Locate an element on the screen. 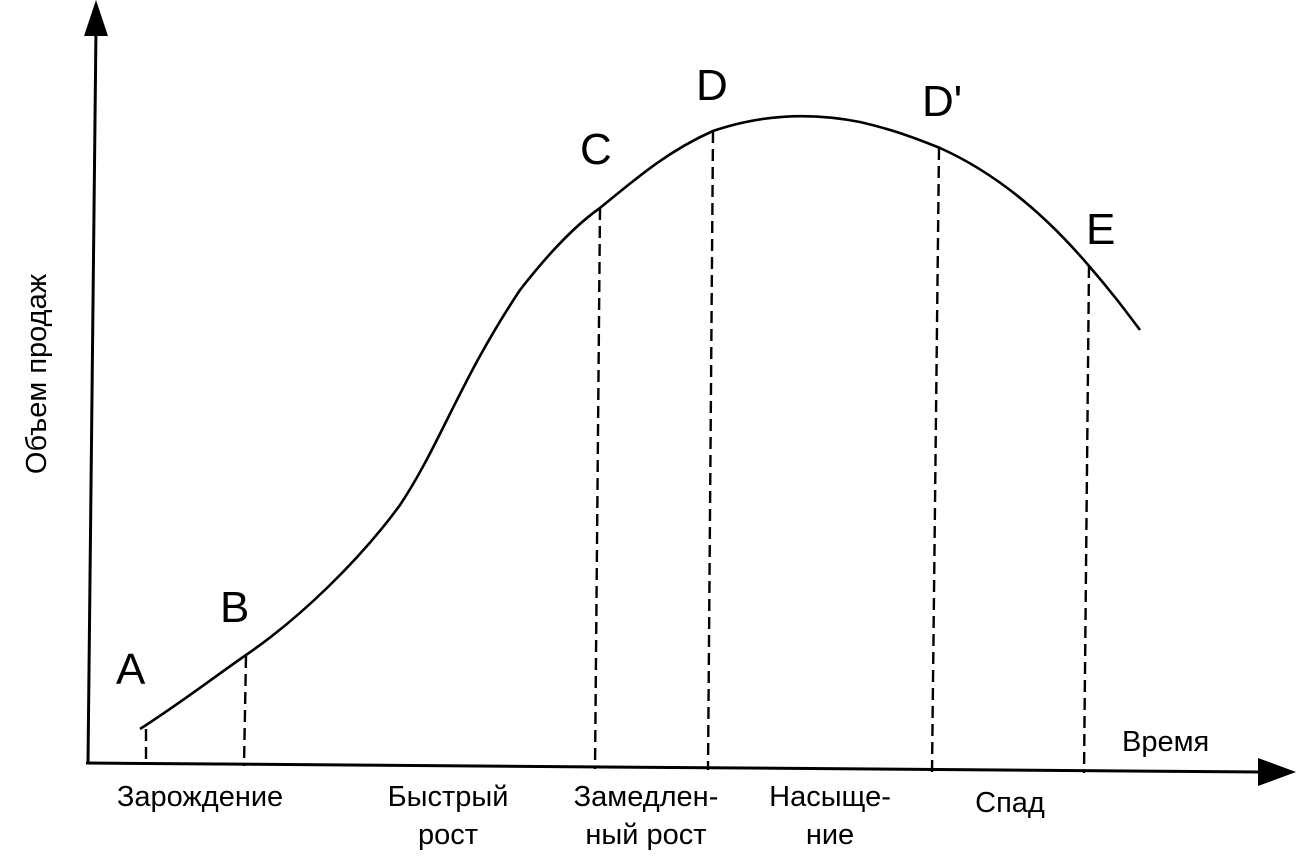  x-axis-label: Время is located at coordinates (1165, 742).